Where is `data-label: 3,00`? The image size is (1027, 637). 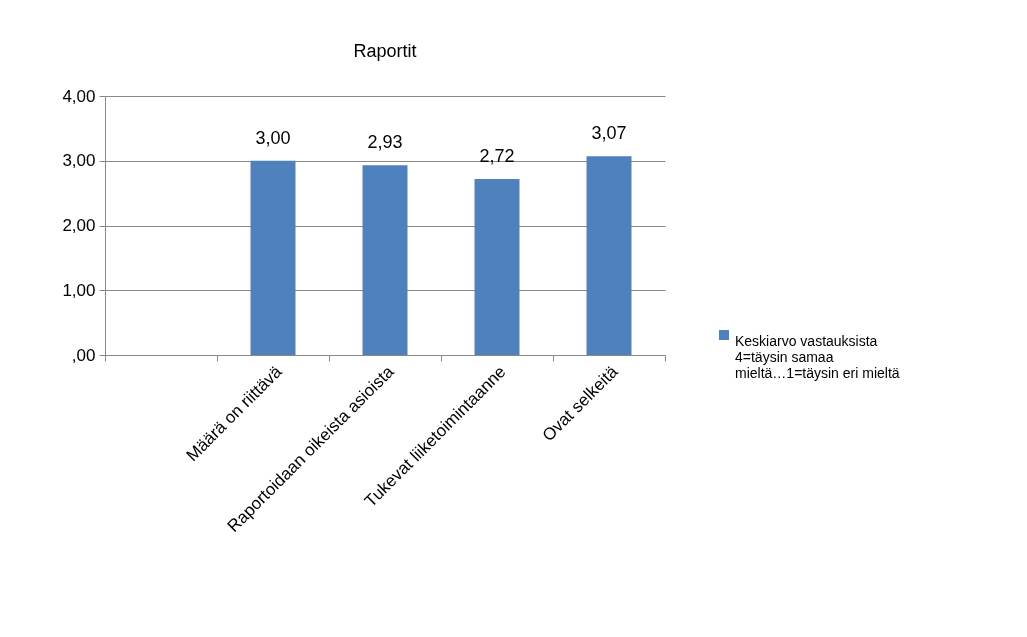 data-label: 3,00 is located at coordinates (273, 137).